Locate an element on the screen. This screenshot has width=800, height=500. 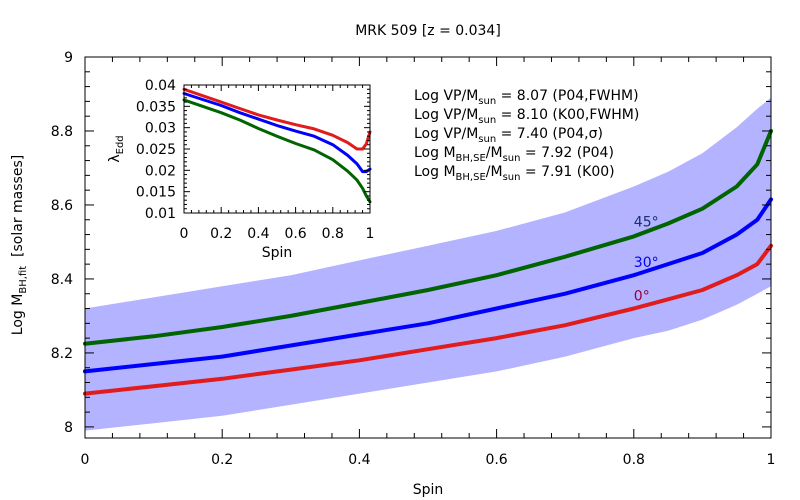
main-y-tick-label: 8.8 is located at coordinates (62, 132).